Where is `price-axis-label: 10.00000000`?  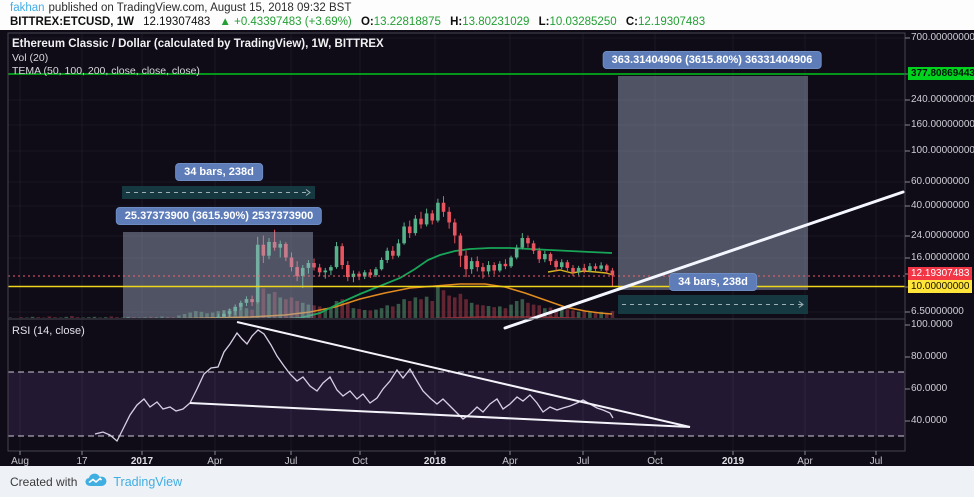 price-axis-label: 10.00000000 is located at coordinates (940, 286).